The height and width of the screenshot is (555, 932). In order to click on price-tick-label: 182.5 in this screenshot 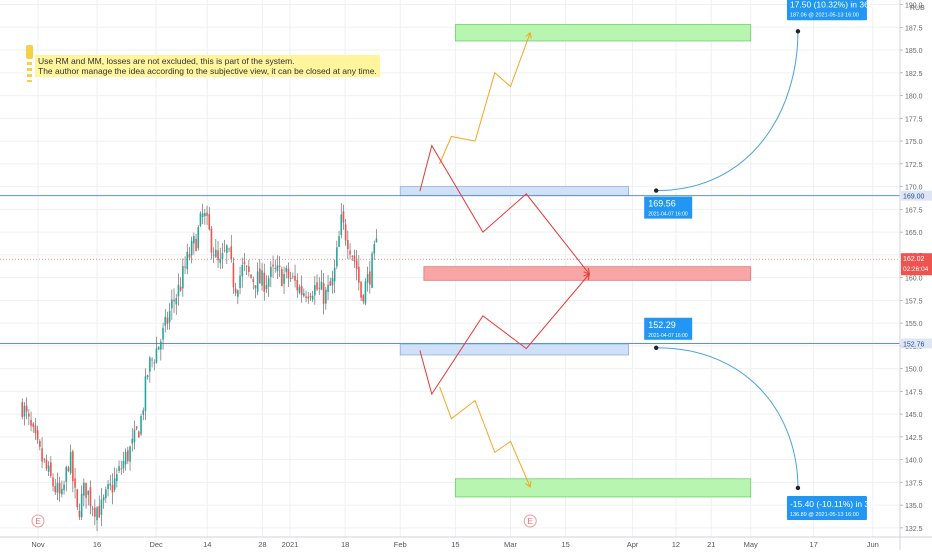, I will do `click(914, 74)`.